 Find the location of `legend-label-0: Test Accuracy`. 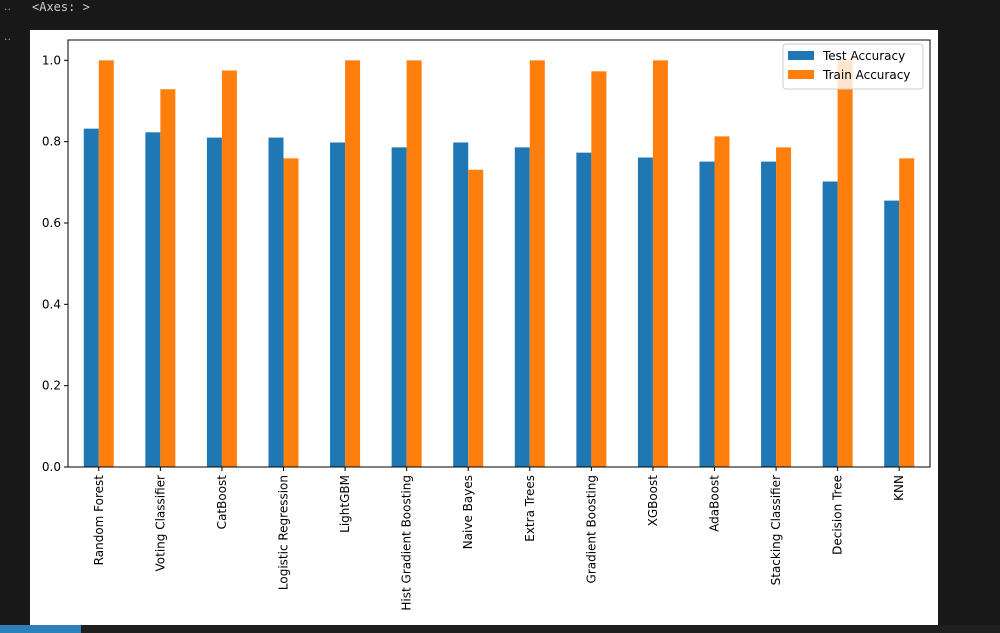

legend-label-0: Test Accuracy is located at coordinates (863, 56).